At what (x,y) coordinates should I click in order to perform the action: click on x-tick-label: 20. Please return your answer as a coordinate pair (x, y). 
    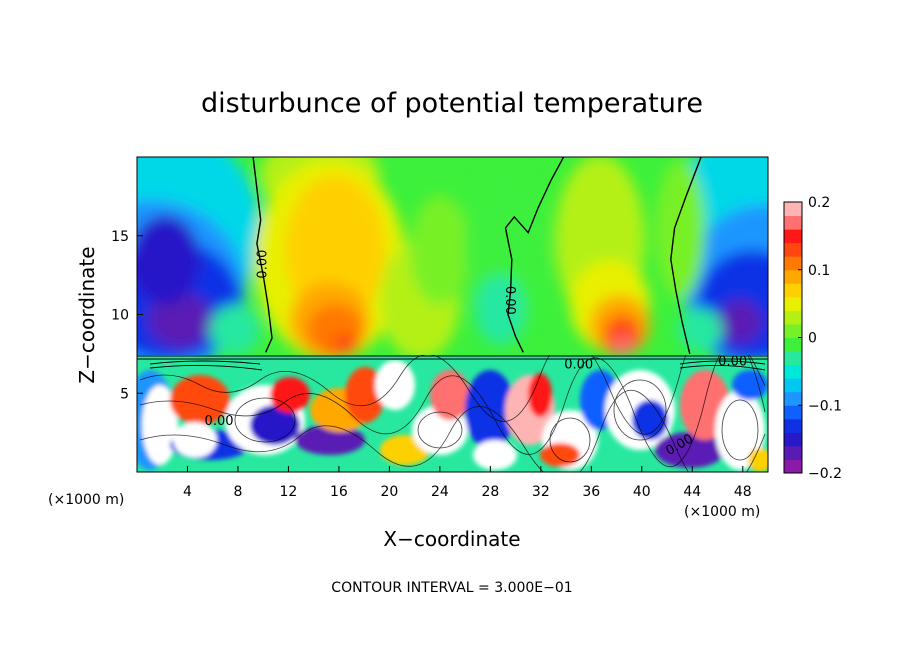
    Looking at the image, I should click on (389, 492).